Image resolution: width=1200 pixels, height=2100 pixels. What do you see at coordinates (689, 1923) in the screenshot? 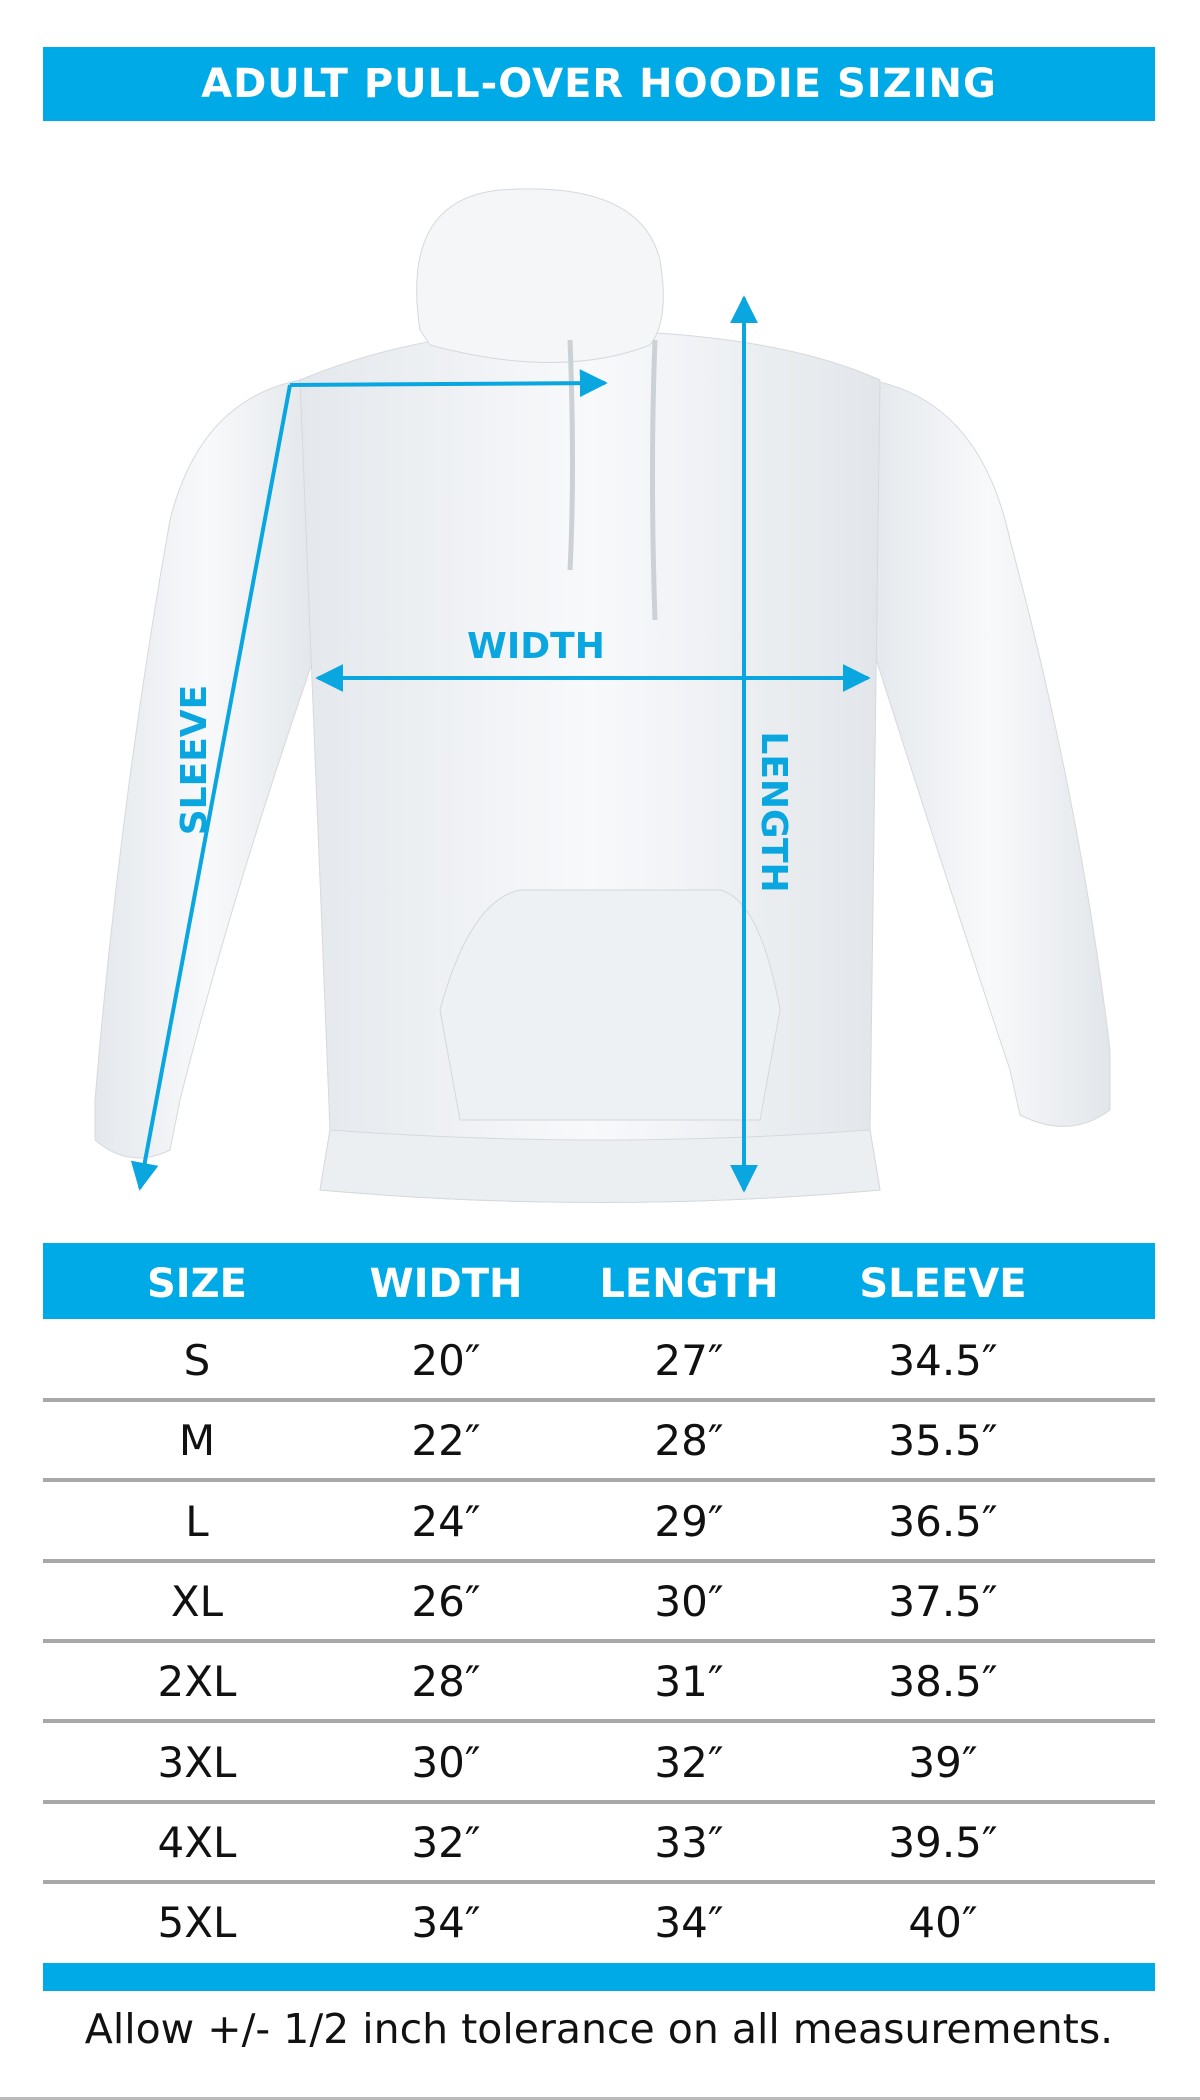
I see `cell-length: 34″` at bounding box center [689, 1923].